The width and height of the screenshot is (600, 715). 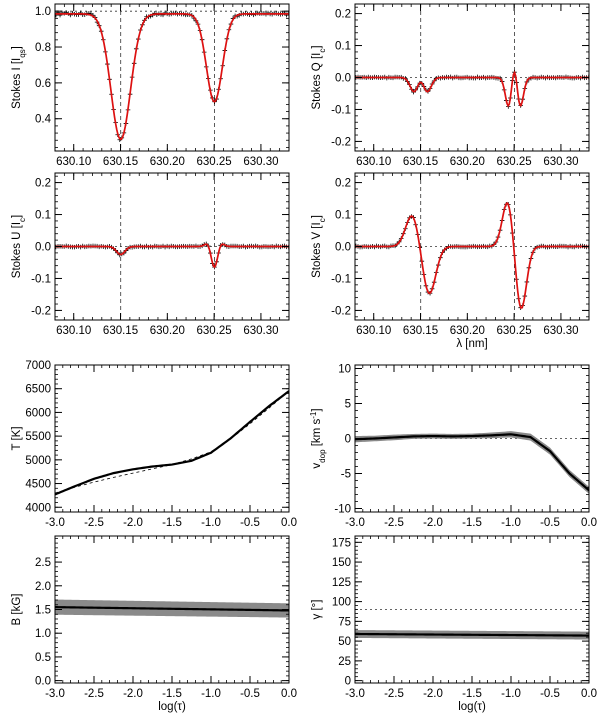 I want to click on plot-area-field-strength, so click(x=172, y=608).